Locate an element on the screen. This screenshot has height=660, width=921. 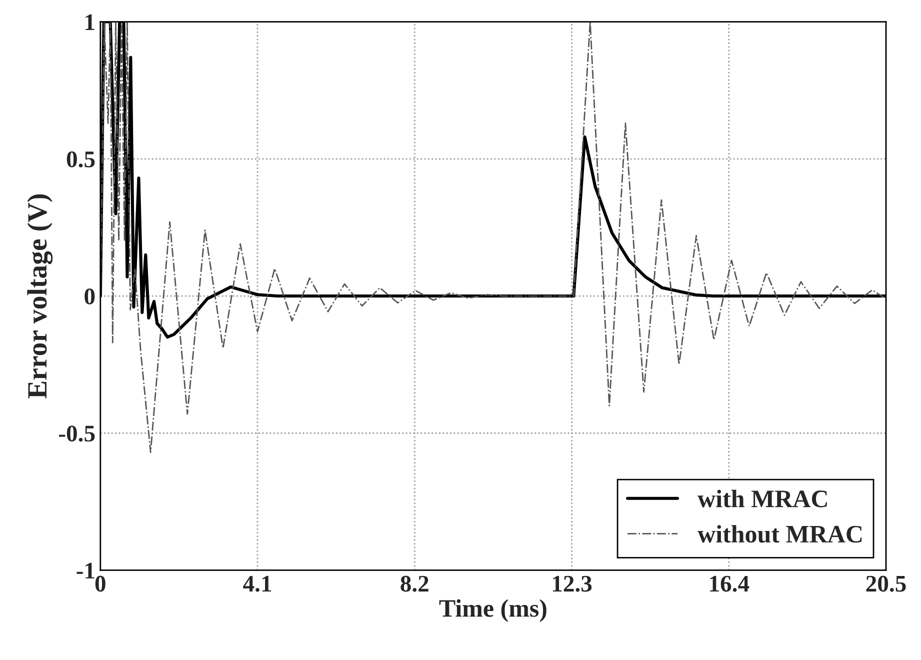
x-tick-label: 4.1 is located at coordinates (257, 584).